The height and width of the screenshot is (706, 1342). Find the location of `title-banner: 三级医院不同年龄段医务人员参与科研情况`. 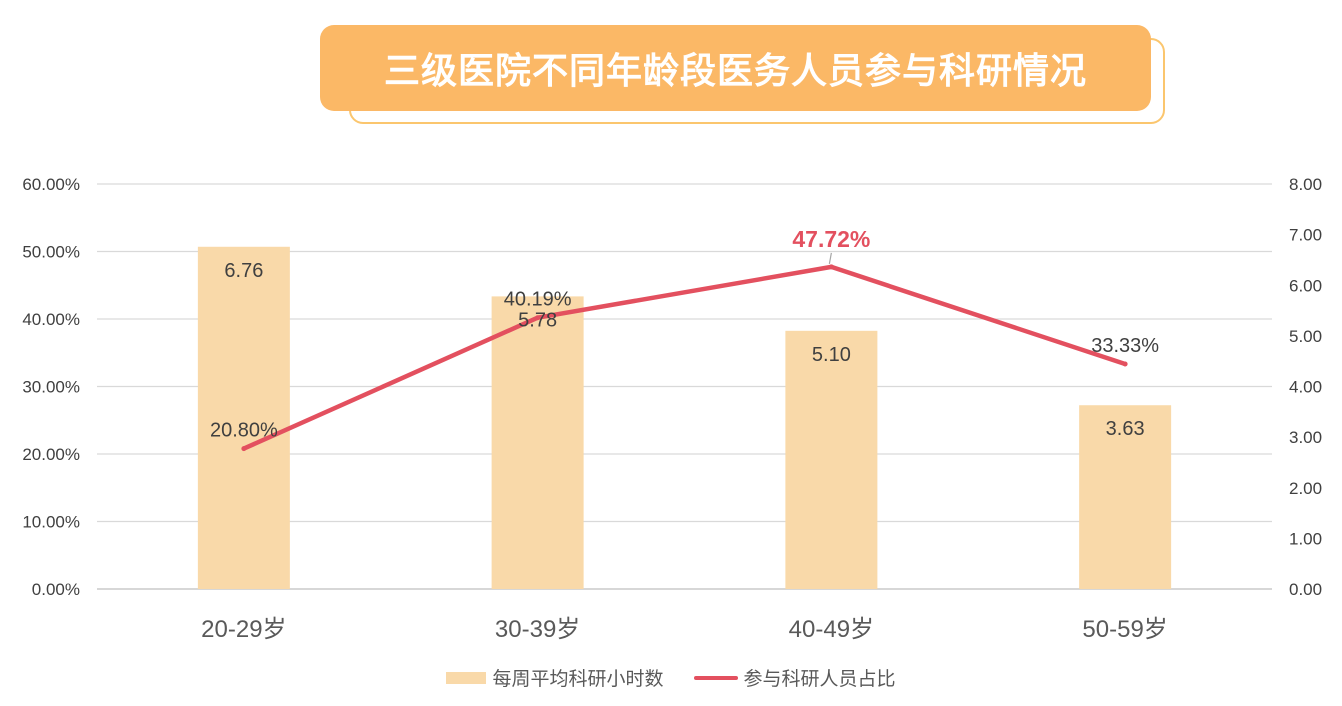

title-banner: 三级医院不同年龄段医务人员参与科研情况 is located at coordinates (735, 68).